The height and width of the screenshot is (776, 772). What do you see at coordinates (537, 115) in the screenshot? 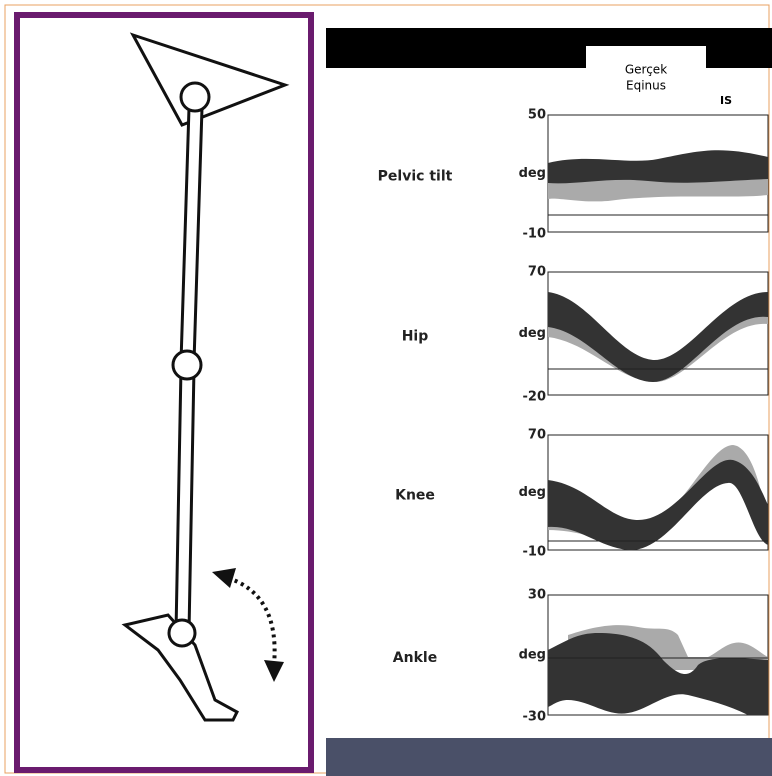
I see `axis-max: 50` at bounding box center [537, 115].